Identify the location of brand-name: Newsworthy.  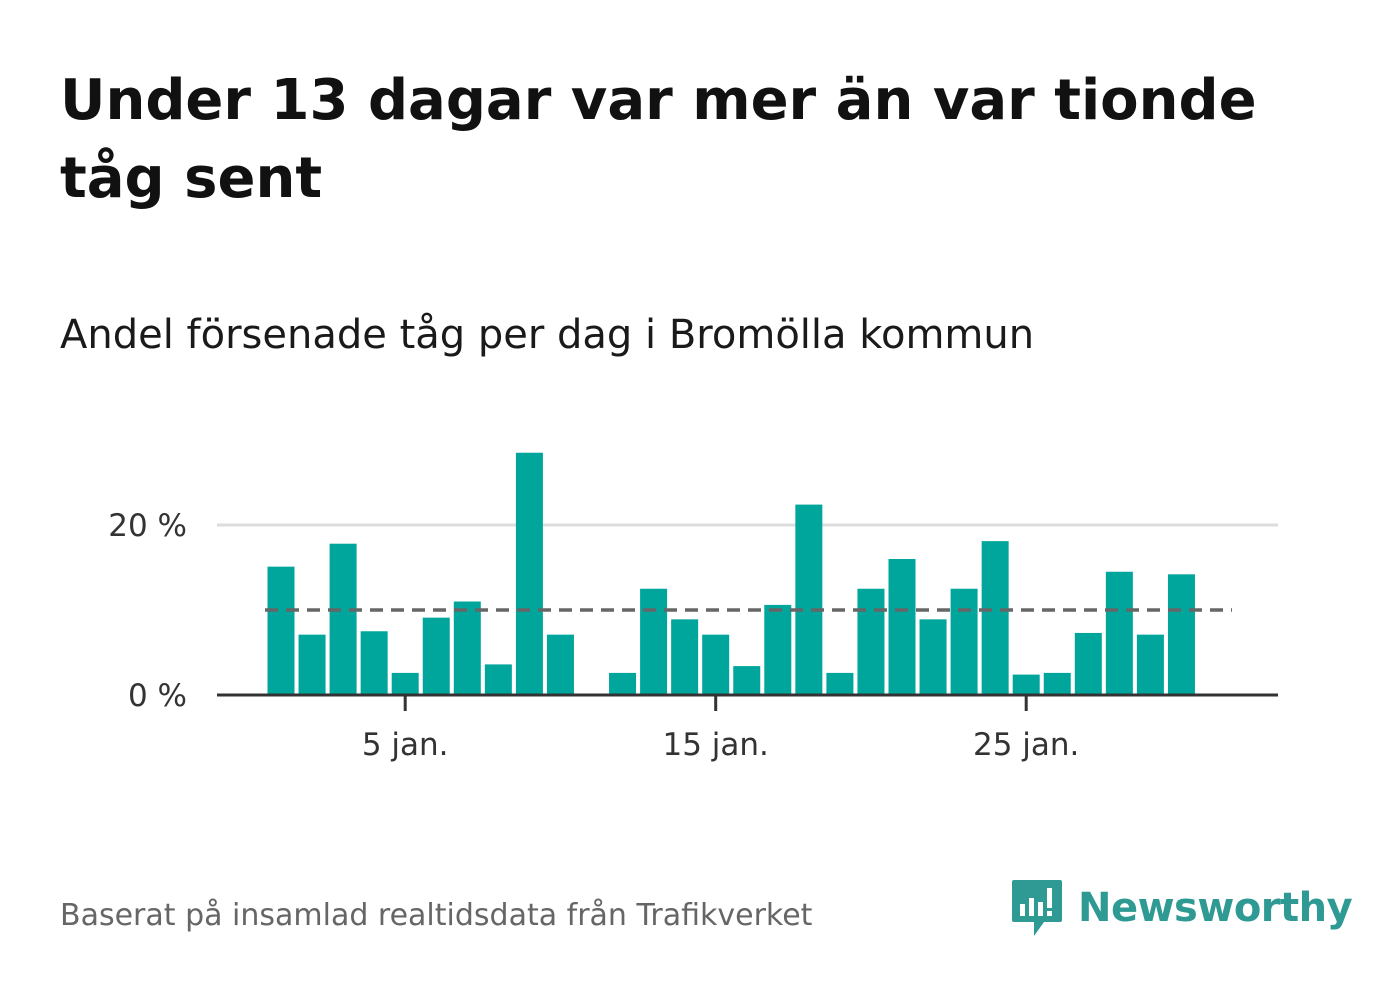
(1215, 908).